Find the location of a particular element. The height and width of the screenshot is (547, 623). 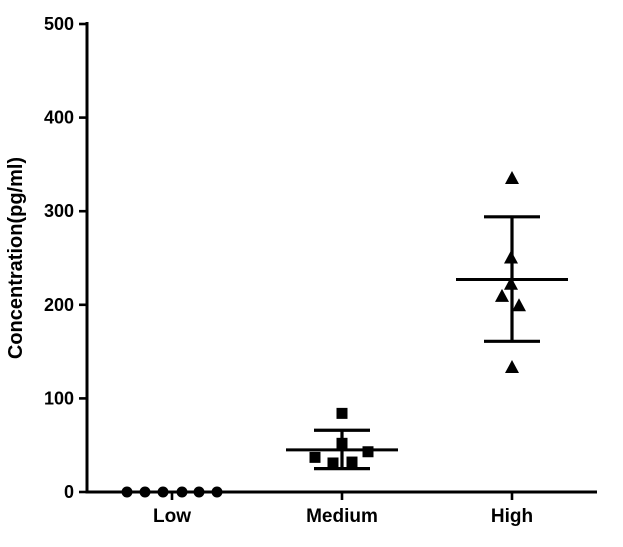

y-tick-label: 0 is located at coordinates (69, 492).